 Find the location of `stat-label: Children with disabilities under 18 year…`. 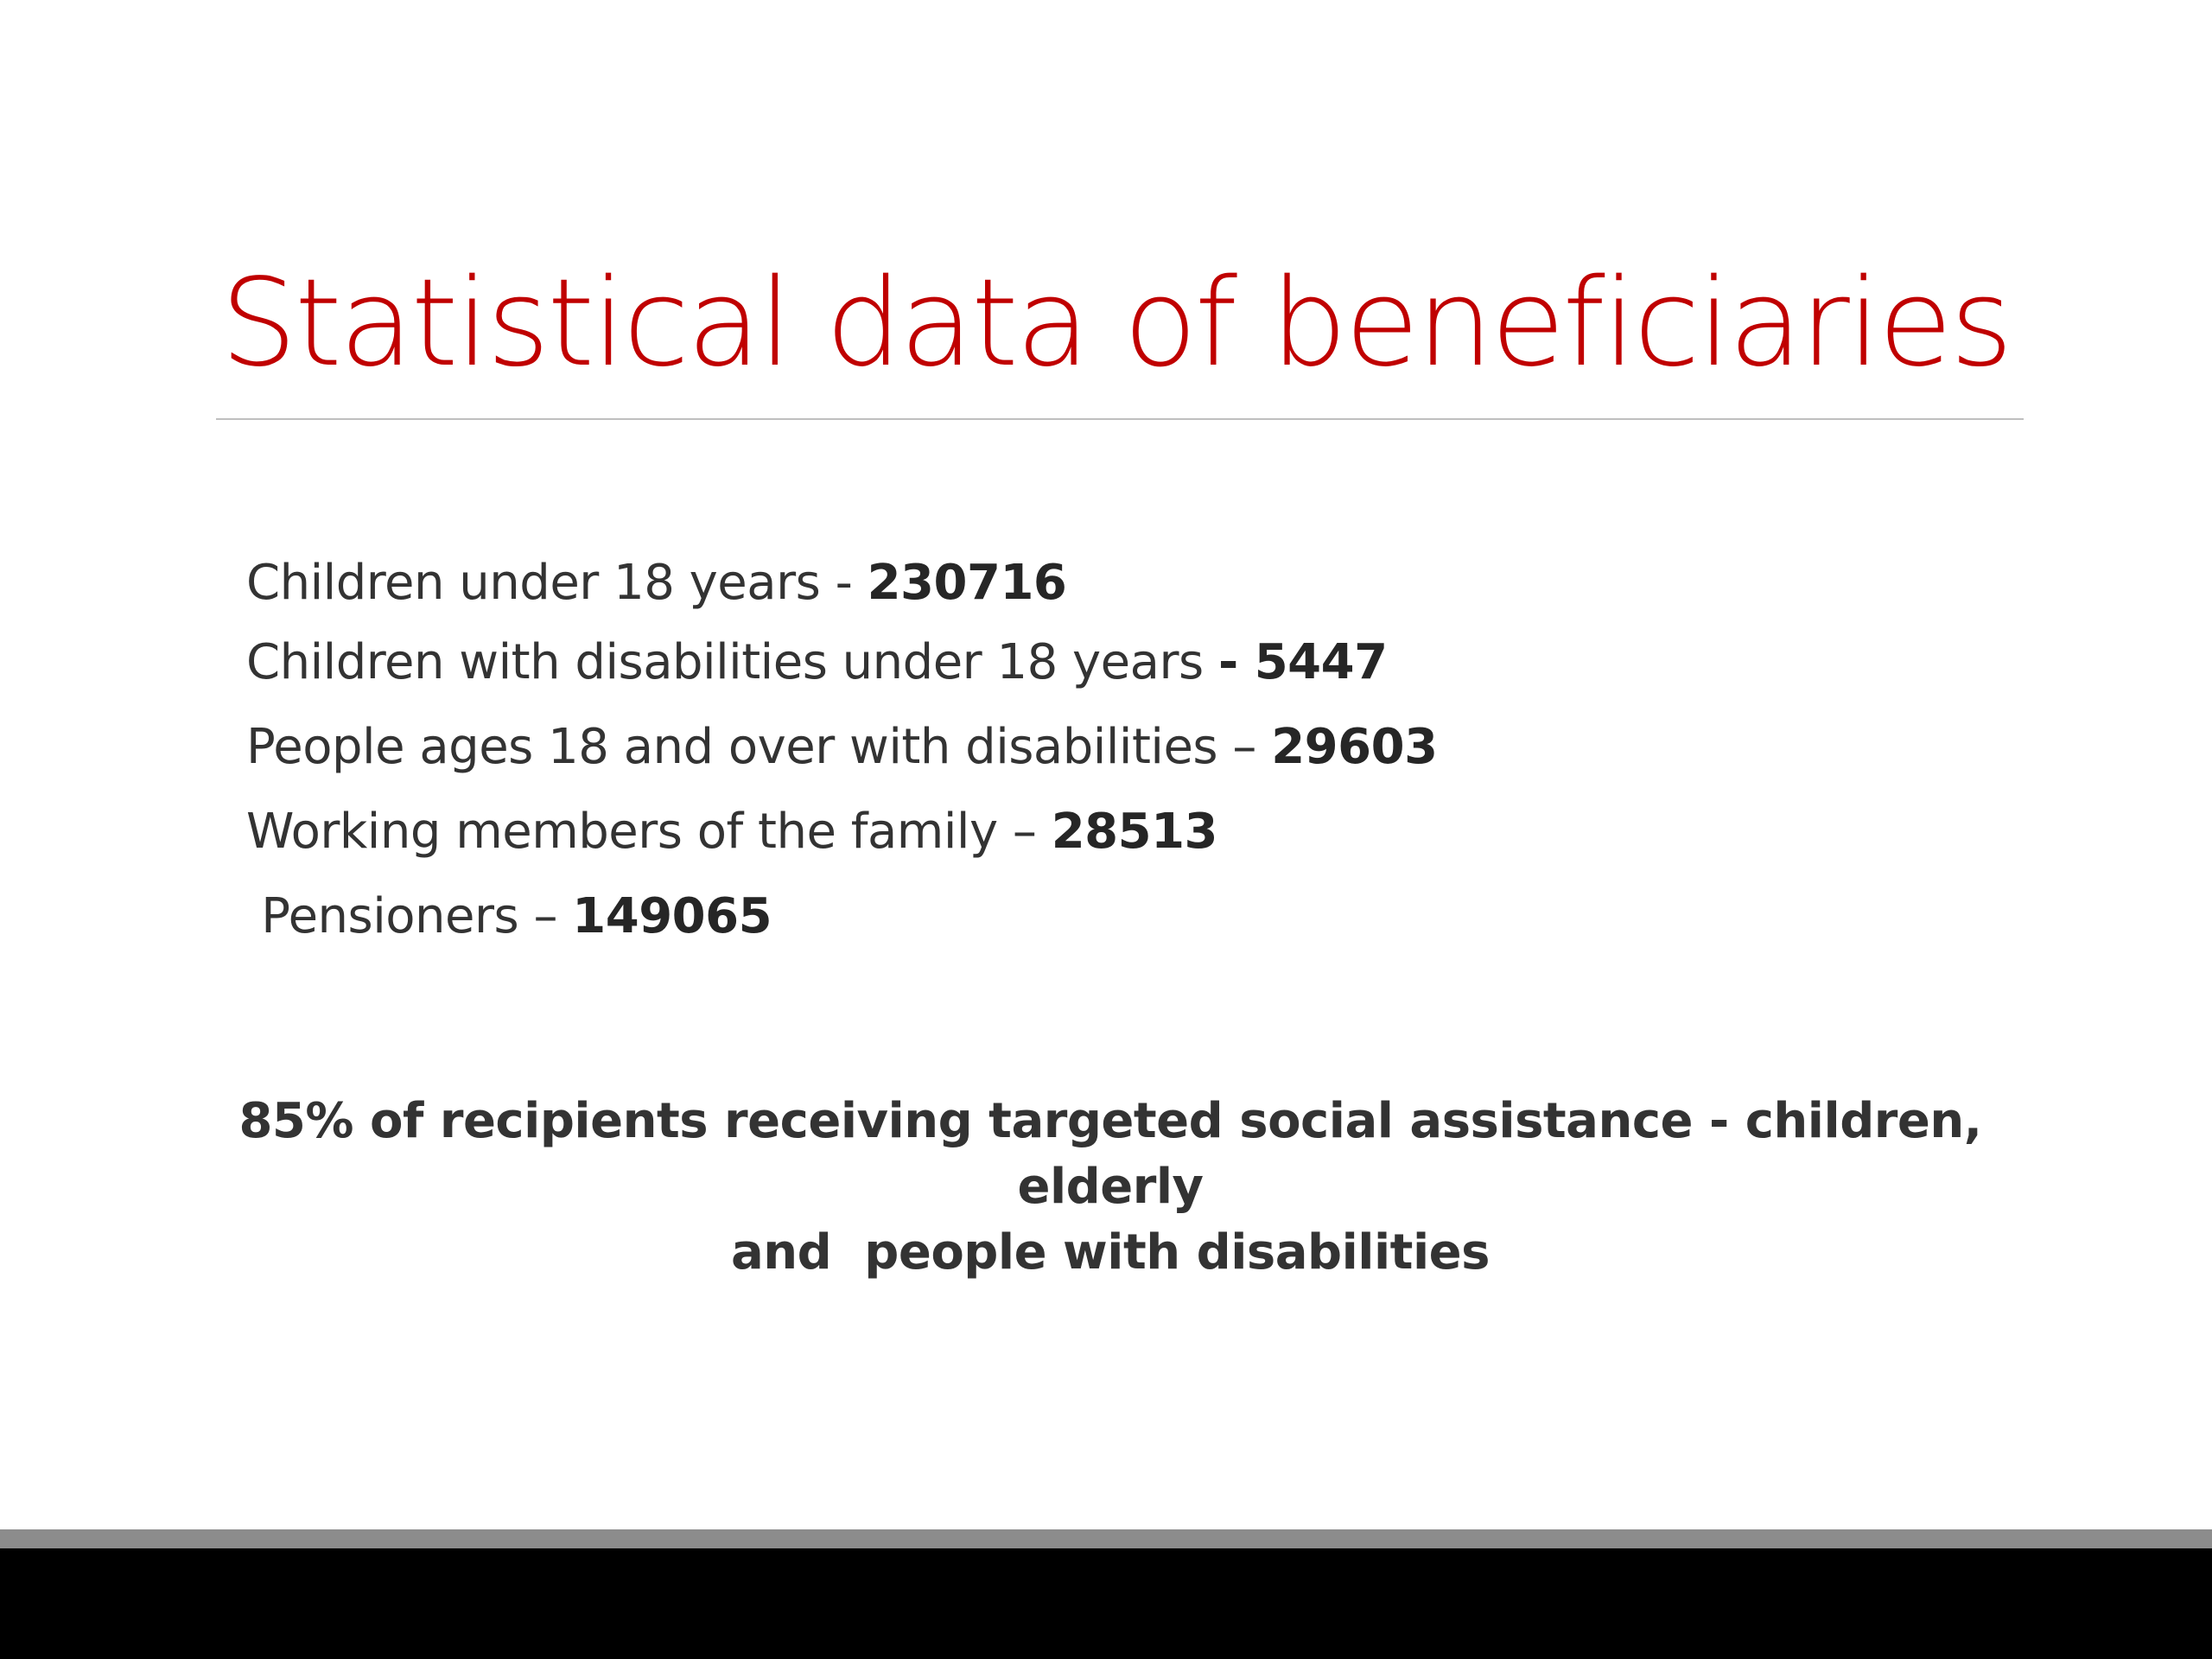

stat-label: Children with disabilities under 18 year… is located at coordinates (732, 662).